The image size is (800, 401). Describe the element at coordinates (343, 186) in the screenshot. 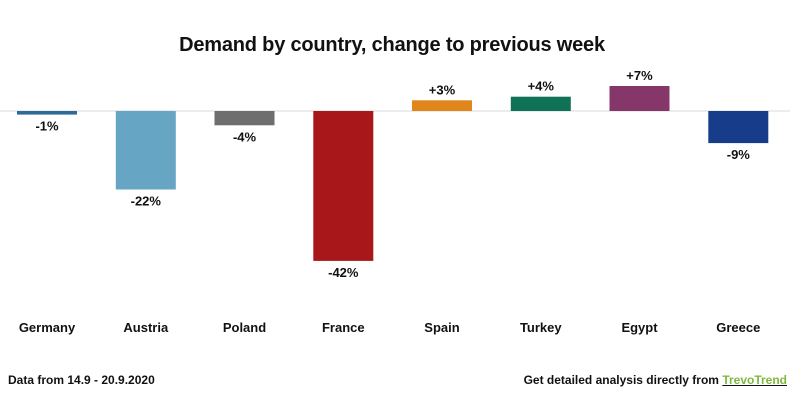

I see `bar-france` at that location.